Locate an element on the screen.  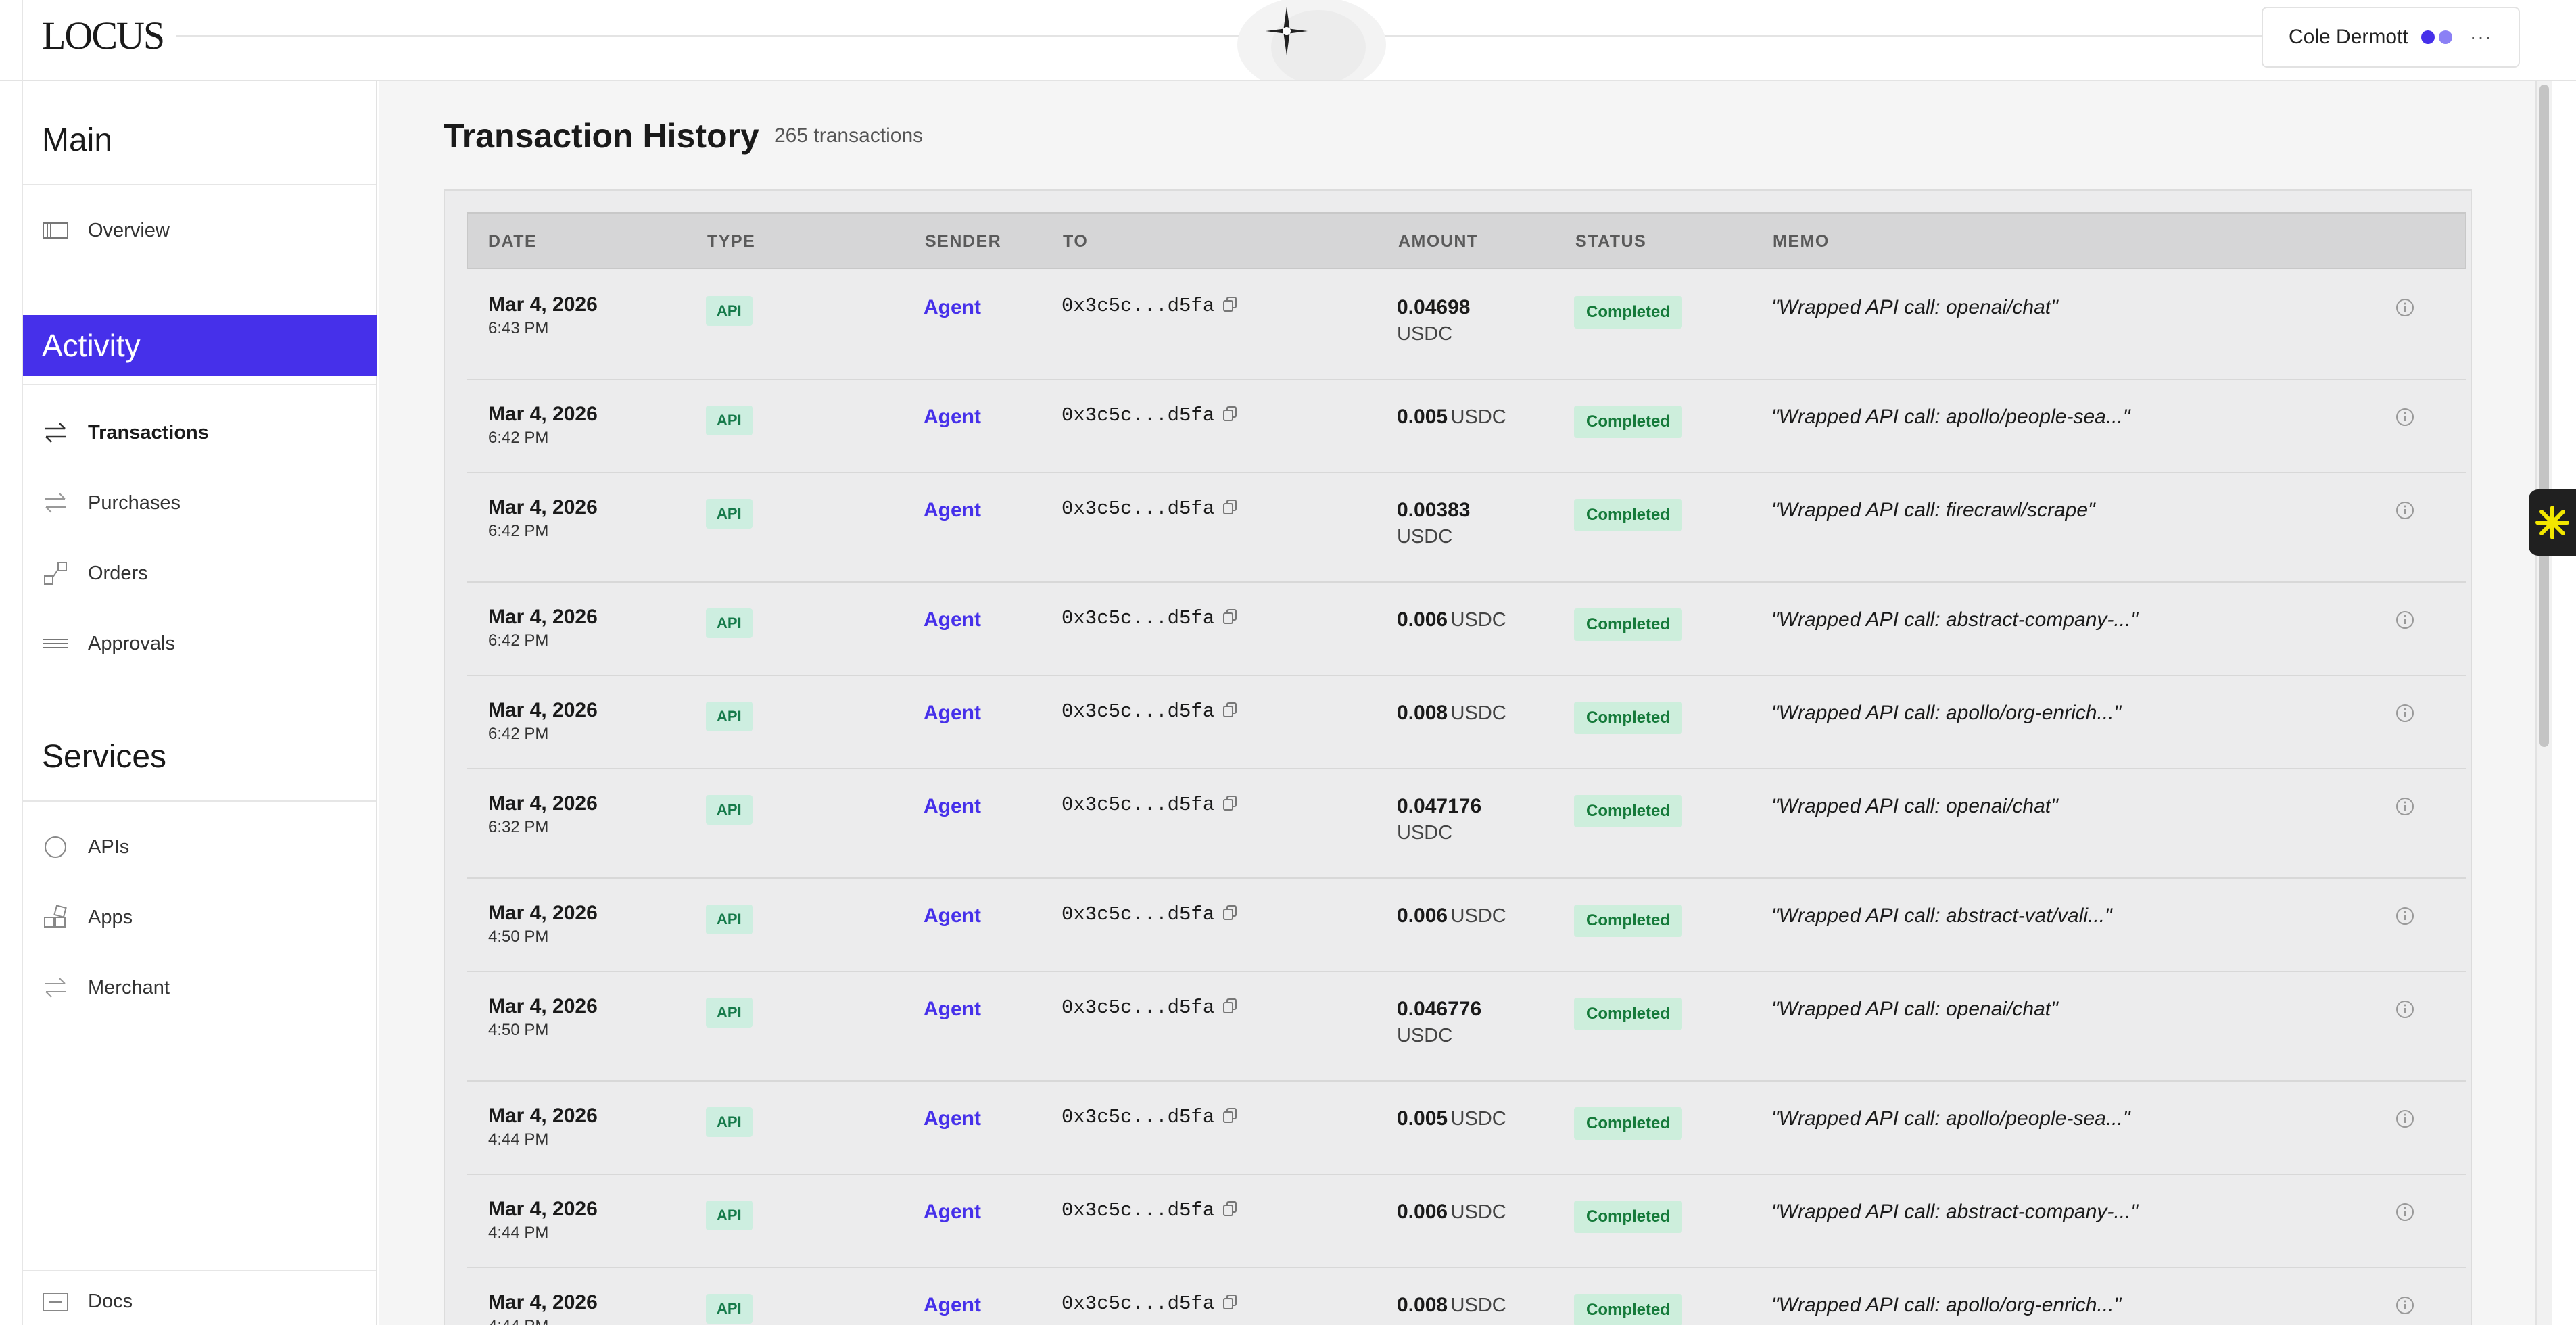
column-header-memo: MEMO is located at coordinates (1801, 241).